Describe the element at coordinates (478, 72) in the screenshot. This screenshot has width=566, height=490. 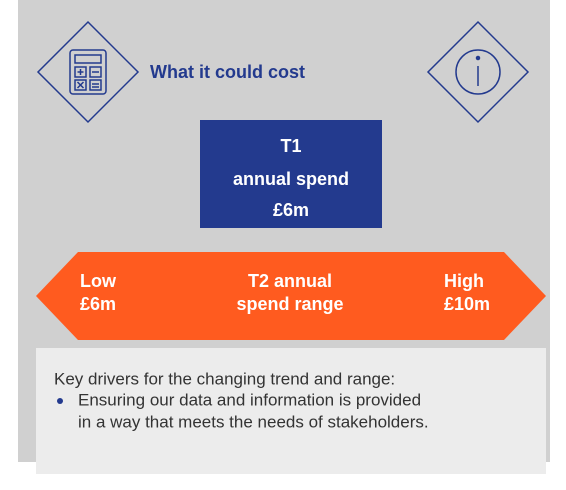
I see `info-icon` at that location.